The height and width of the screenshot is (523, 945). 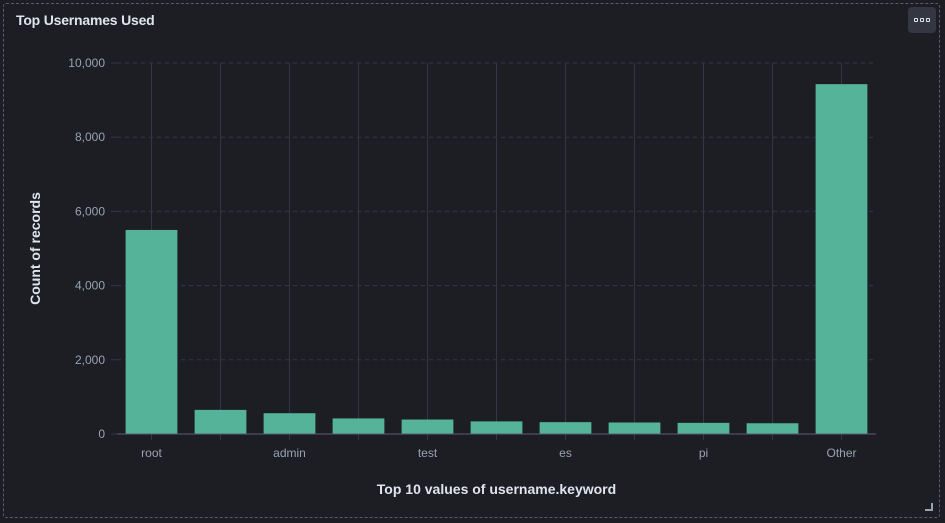 What do you see at coordinates (90, 137) in the screenshot?
I see `y-tick-label: 8,000` at bounding box center [90, 137].